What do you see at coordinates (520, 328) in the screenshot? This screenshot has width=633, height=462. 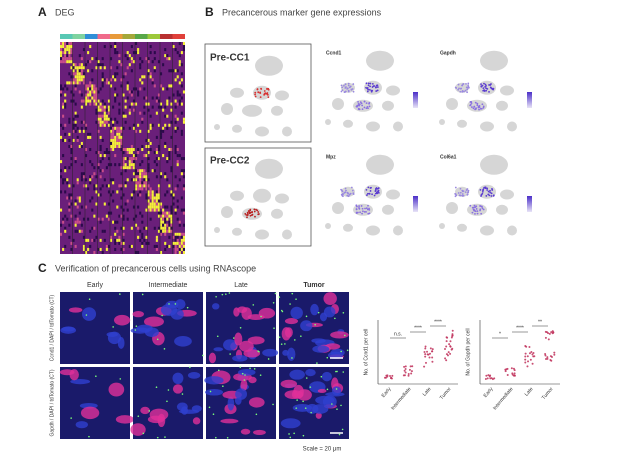 I see `significance: ****` at bounding box center [520, 328].